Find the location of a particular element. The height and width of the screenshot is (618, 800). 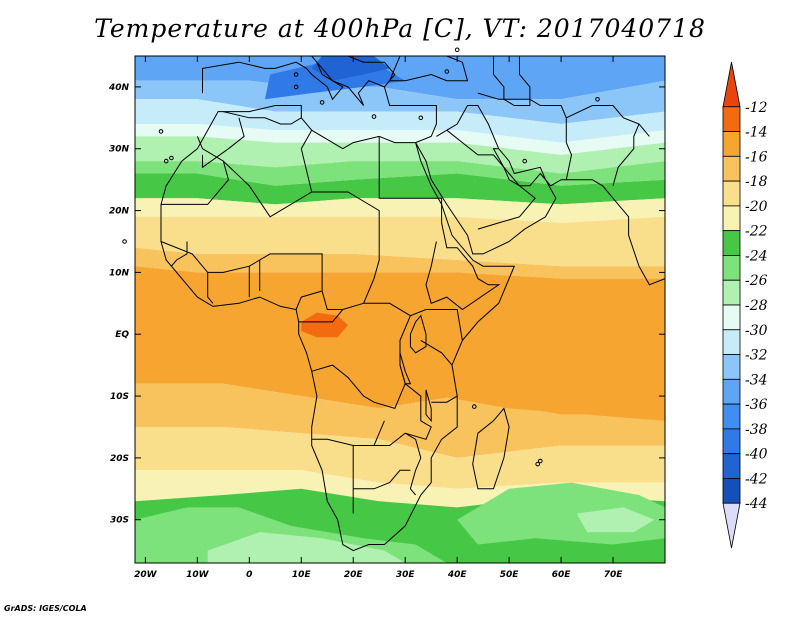

colorbar-label: -22 is located at coordinates (756, 232).